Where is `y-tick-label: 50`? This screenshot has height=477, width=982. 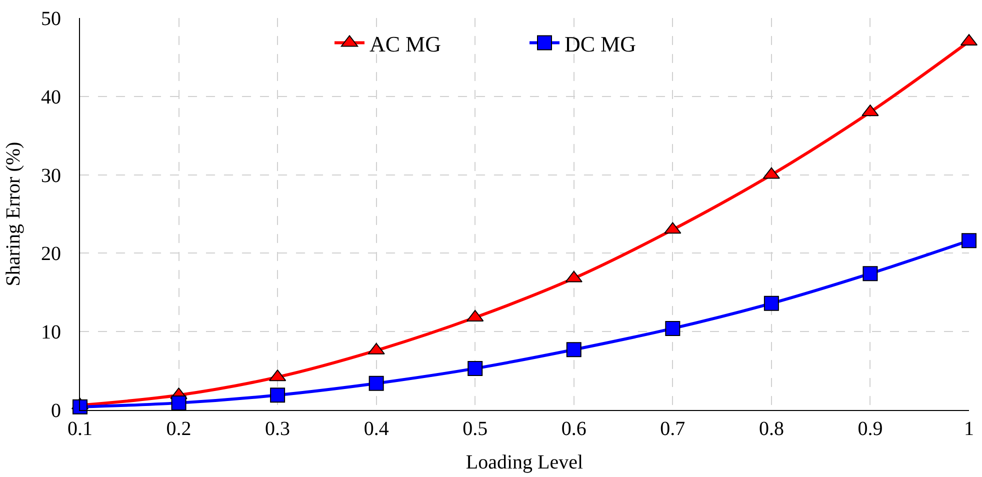 y-tick-label: 50 is located at coordinates (51, 19).